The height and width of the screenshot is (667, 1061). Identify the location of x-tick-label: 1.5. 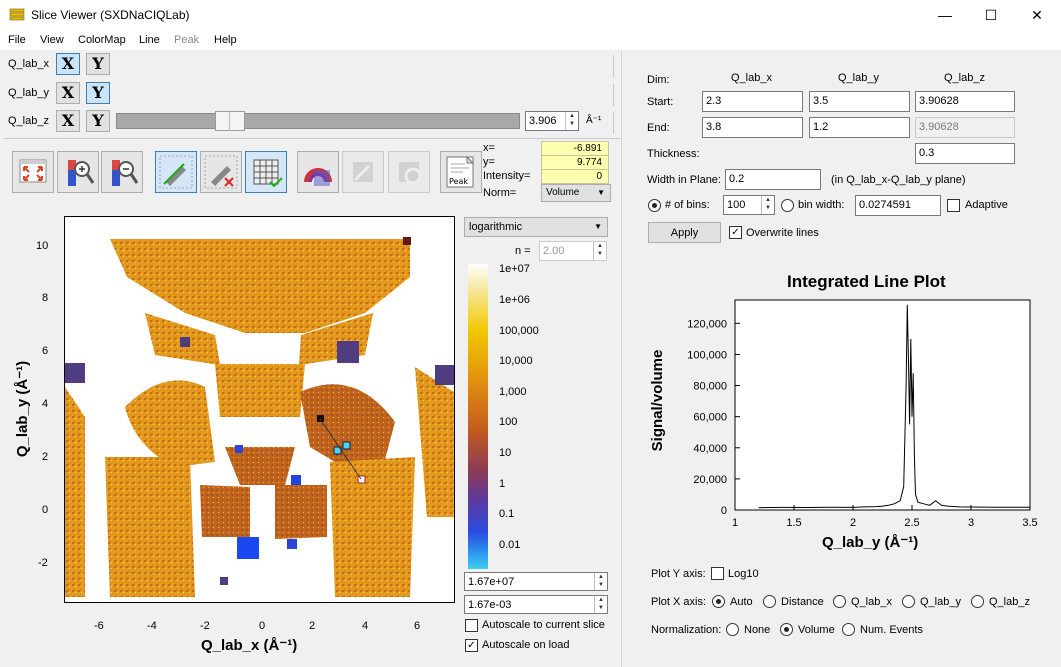
(793, 523).